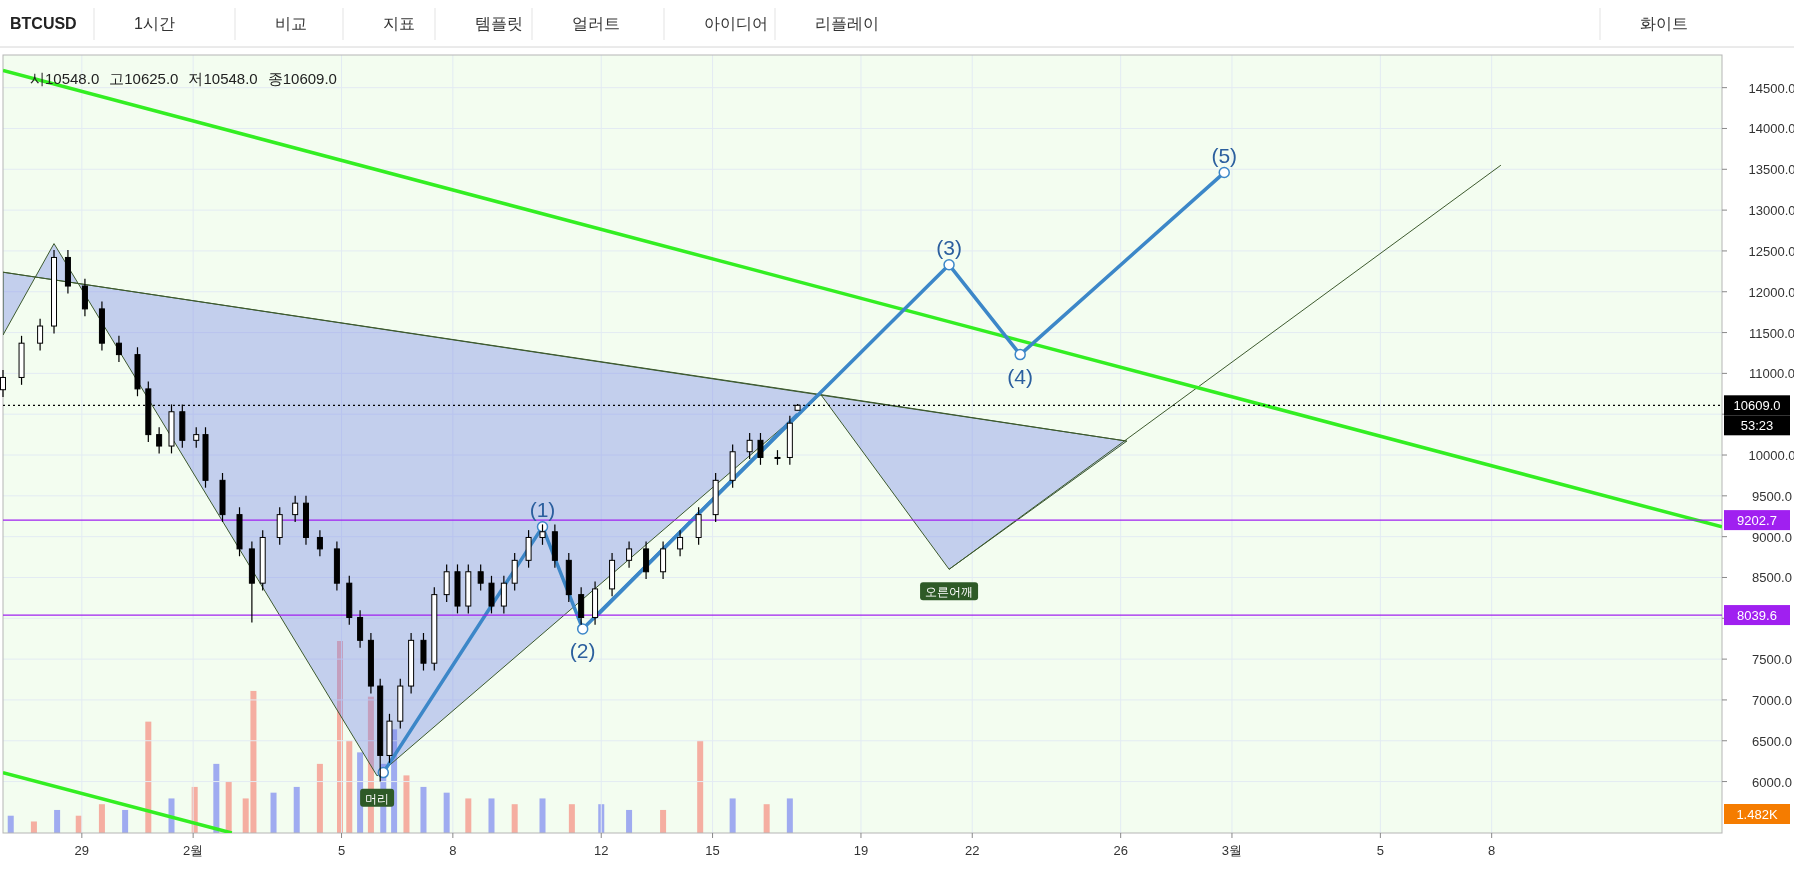  What do you see at coordinates (1224, 155) in the screenshot?
I see `annotation: (5)` at bounding box center [1224, 155].